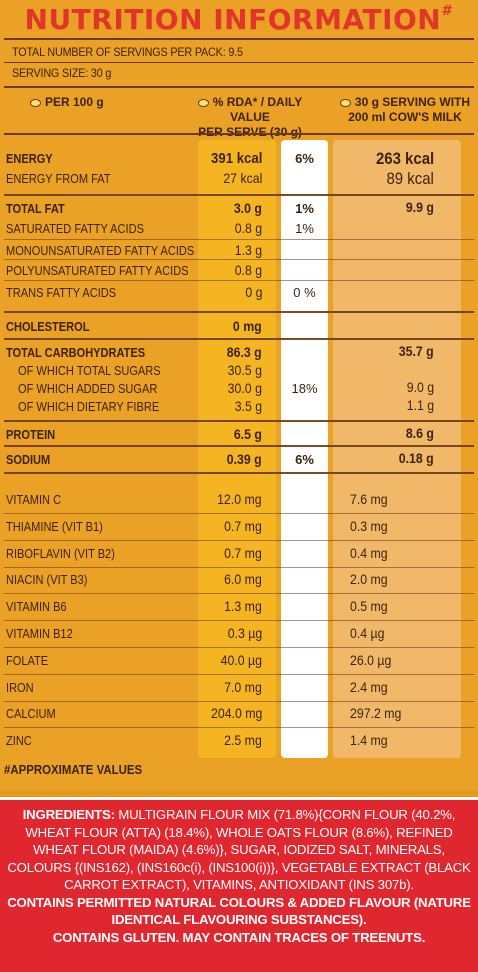  Describe the element at coordinates (239, 660) in the screenshot. I see `vitamin-row: FOLATE 40.0 µg 26.0 µg` at that location.